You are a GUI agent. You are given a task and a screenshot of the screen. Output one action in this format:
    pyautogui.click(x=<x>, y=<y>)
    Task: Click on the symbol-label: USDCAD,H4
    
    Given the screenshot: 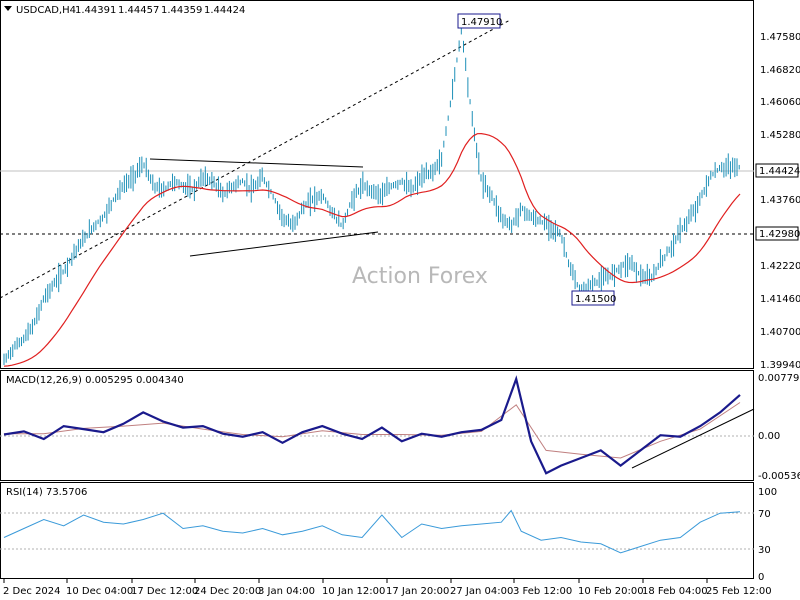 What is the action you would take?
    pyautogui.click(x=46, y=10)
    